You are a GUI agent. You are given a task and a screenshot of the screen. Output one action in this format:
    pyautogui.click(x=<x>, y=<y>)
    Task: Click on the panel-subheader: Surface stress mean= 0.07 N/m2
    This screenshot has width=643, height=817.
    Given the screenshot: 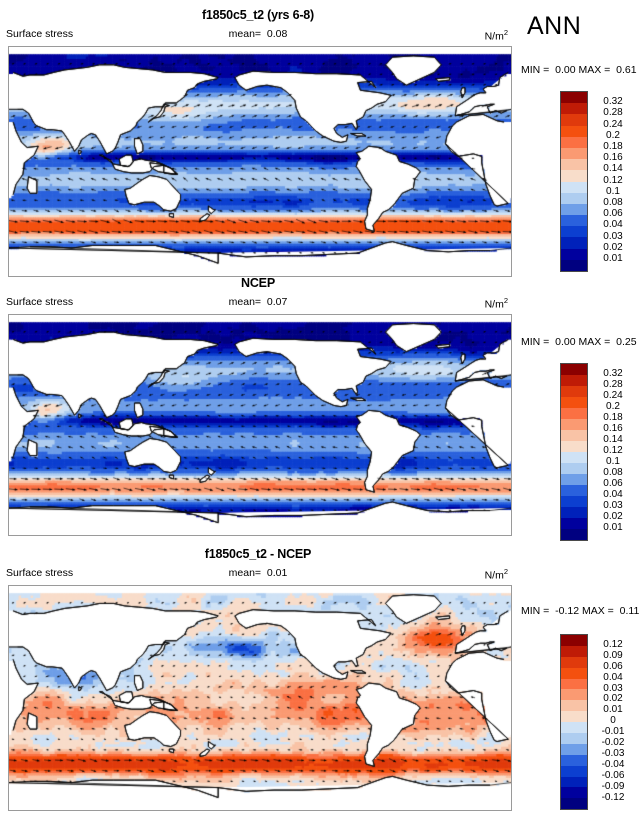 What is the action you would take?
    pyautogui.click(x=258, y=303)
    